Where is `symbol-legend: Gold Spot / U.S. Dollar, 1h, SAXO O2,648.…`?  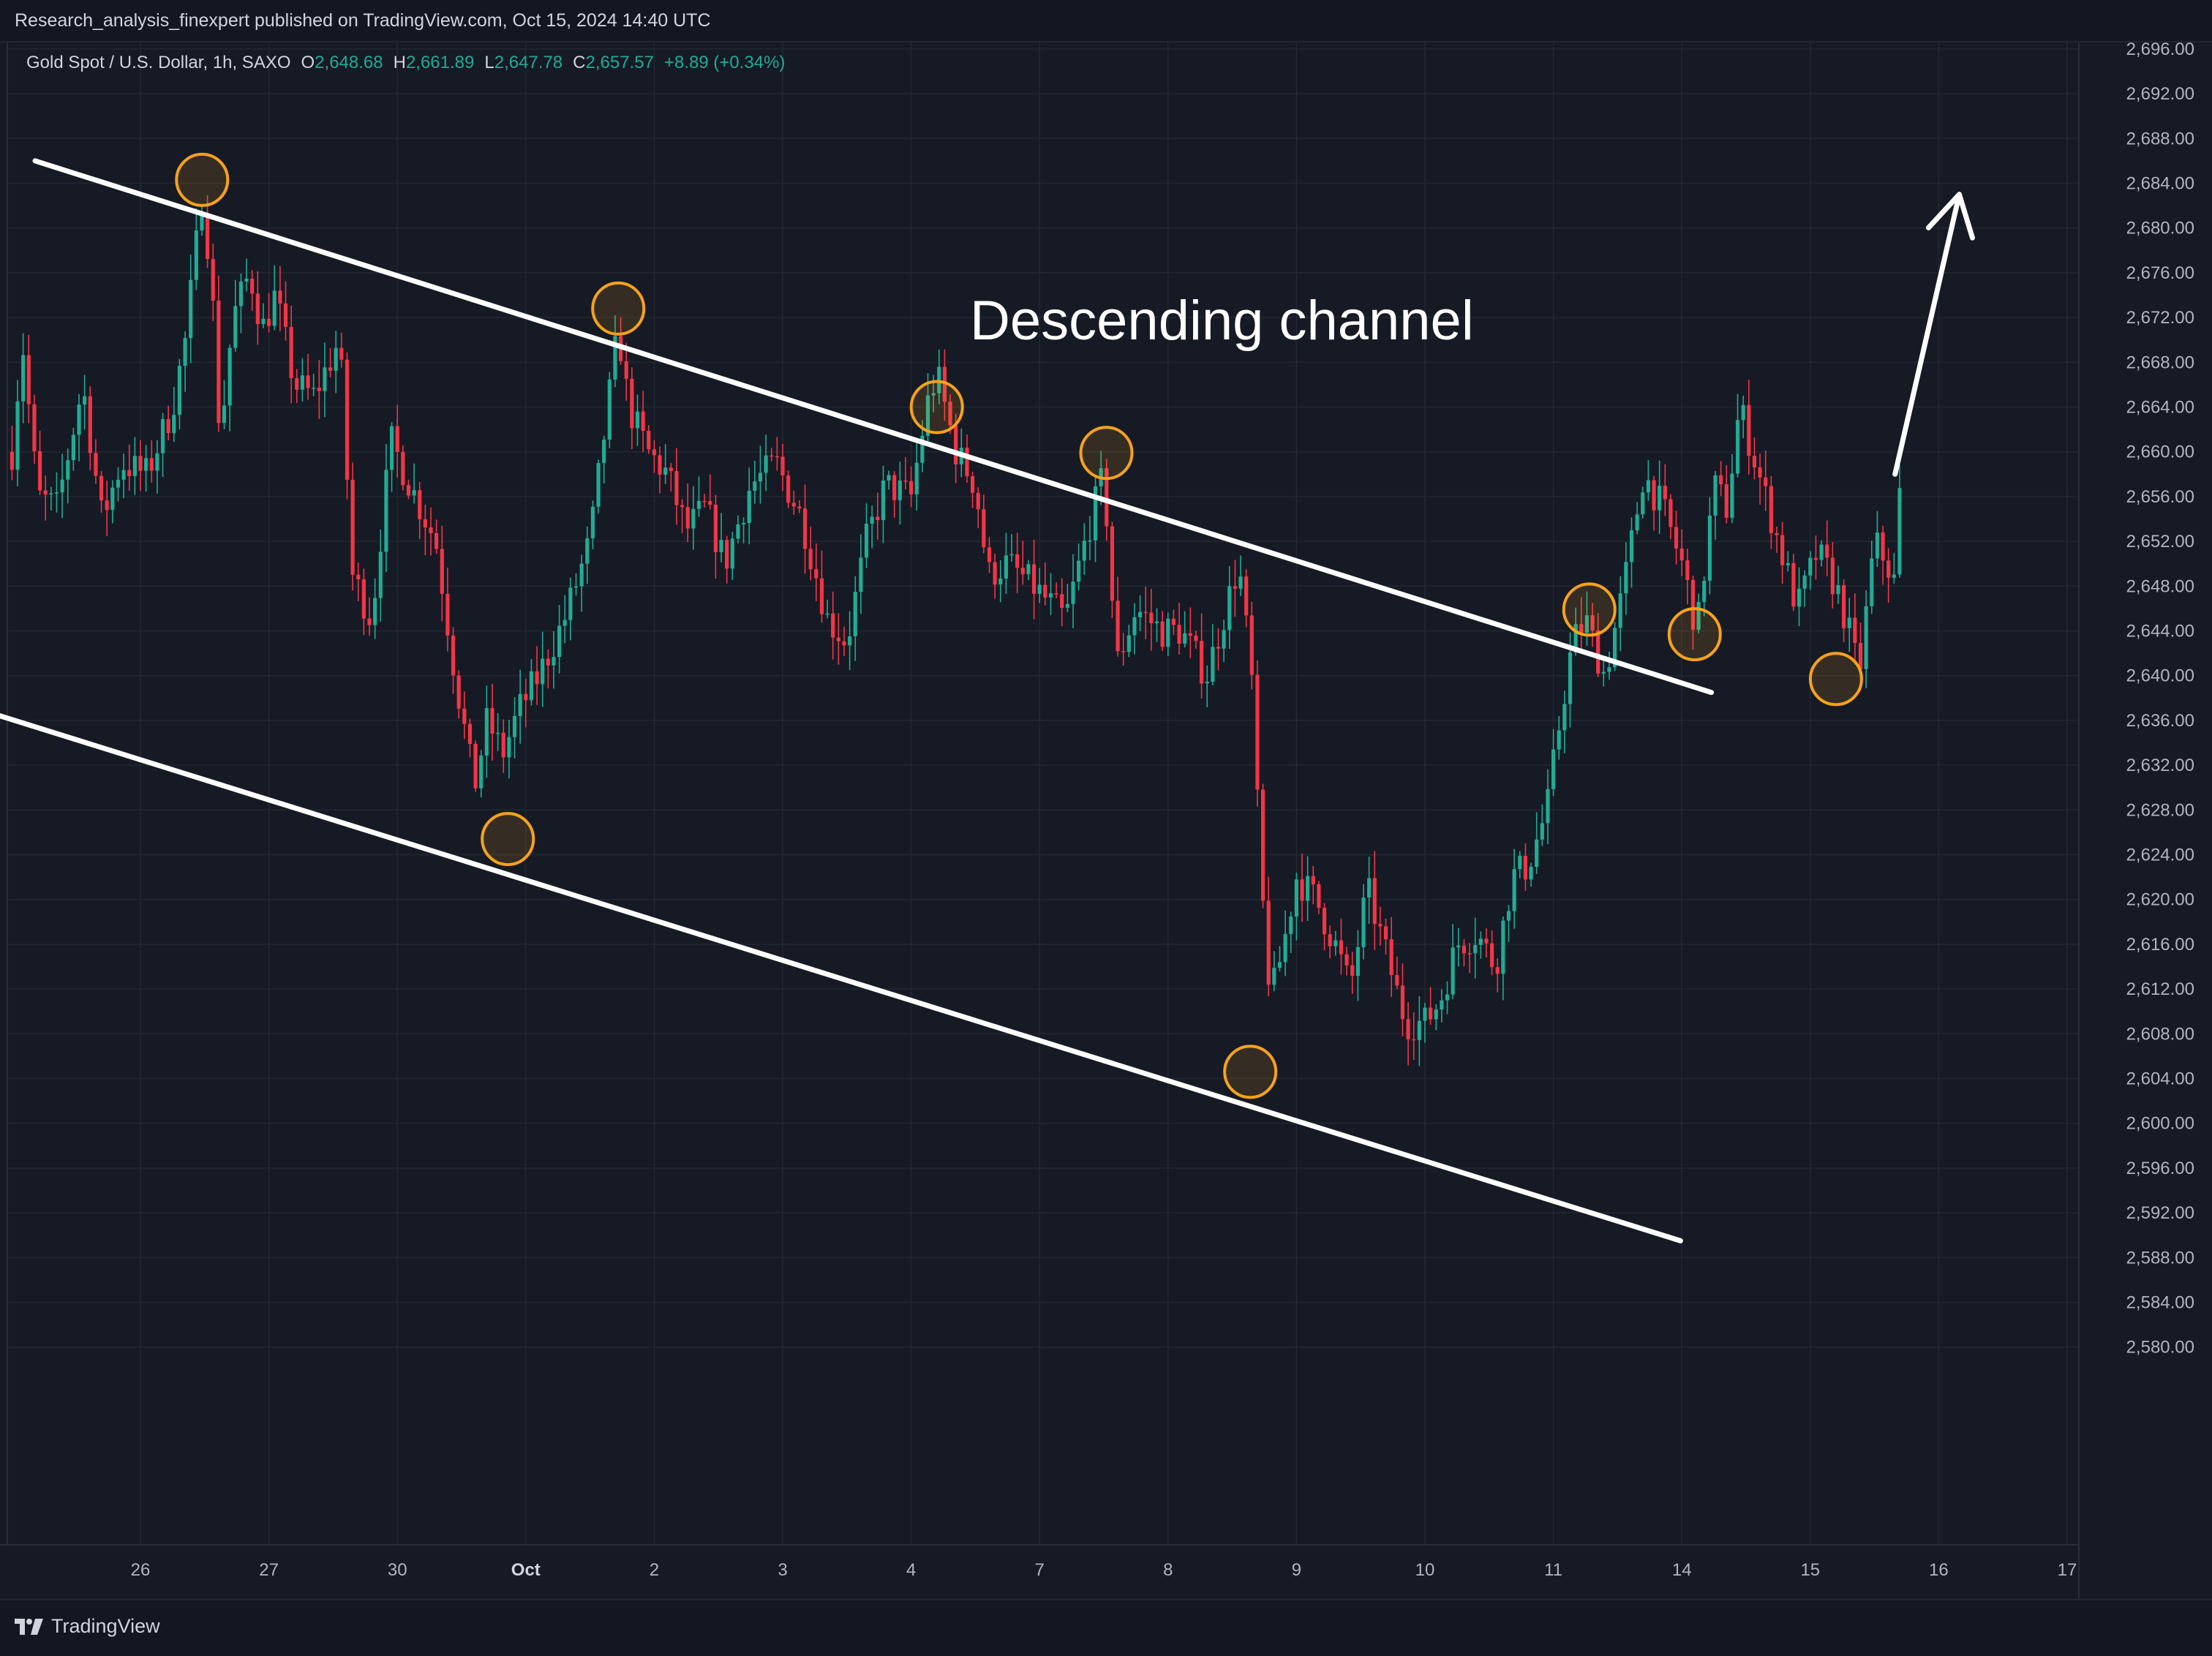 symbol-legend: Gold Spot / U.S. Dollar, 1h, SAXO O2,648.… is located at coordinates (406, 63).